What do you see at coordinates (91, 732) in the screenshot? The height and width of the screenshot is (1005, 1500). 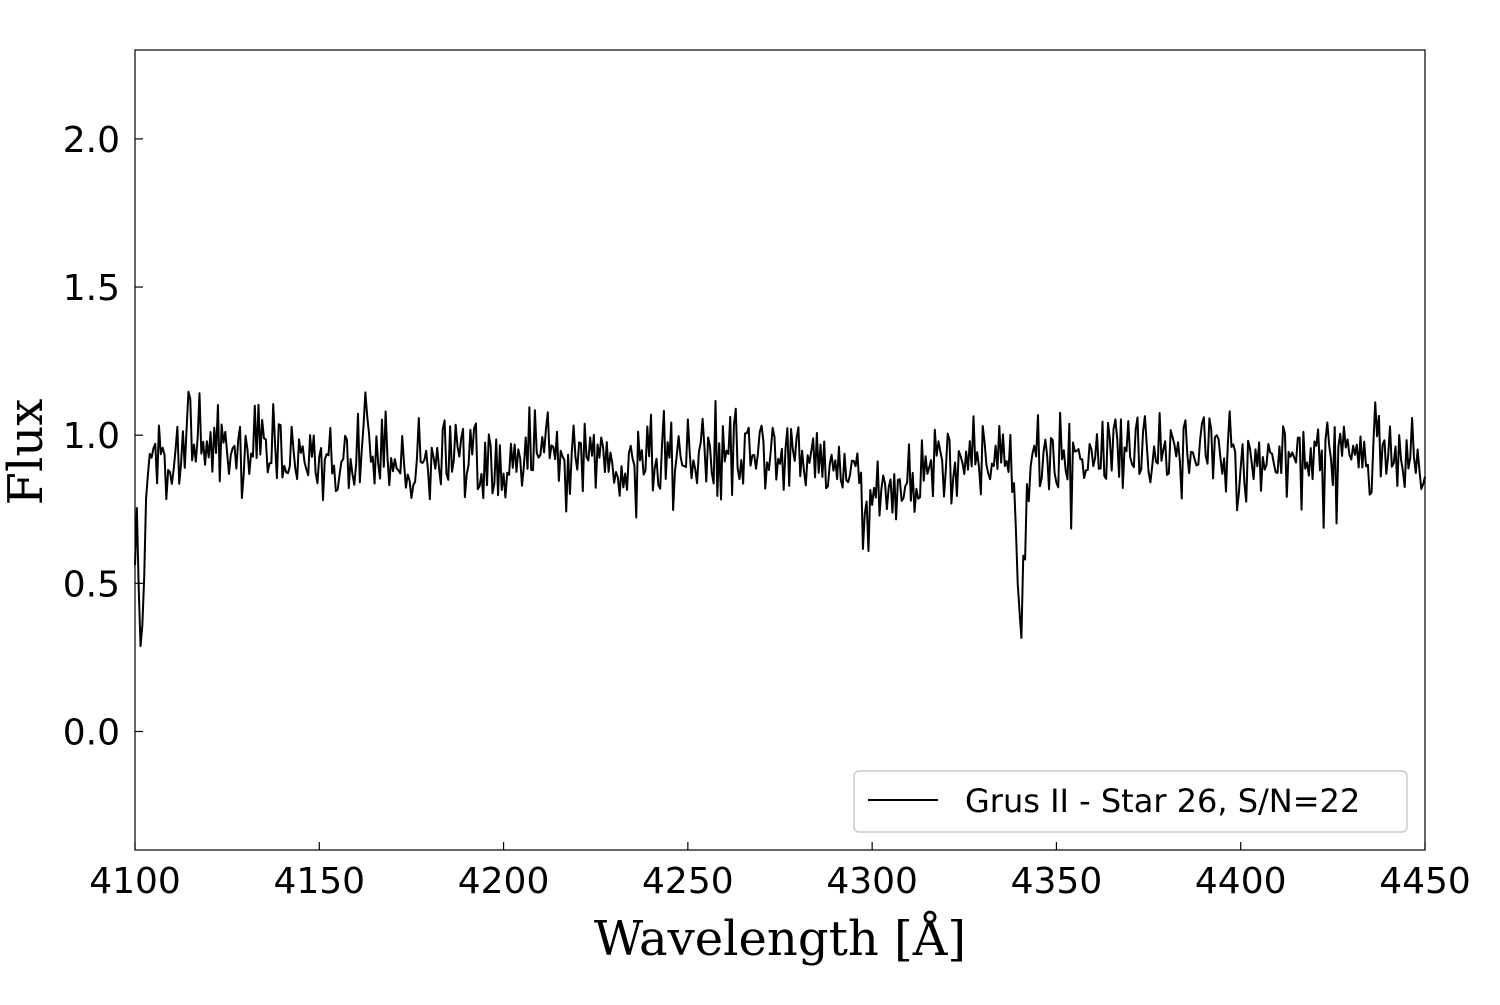 I see `y-tick-label: 0.0` at bounding box center [91, 732].